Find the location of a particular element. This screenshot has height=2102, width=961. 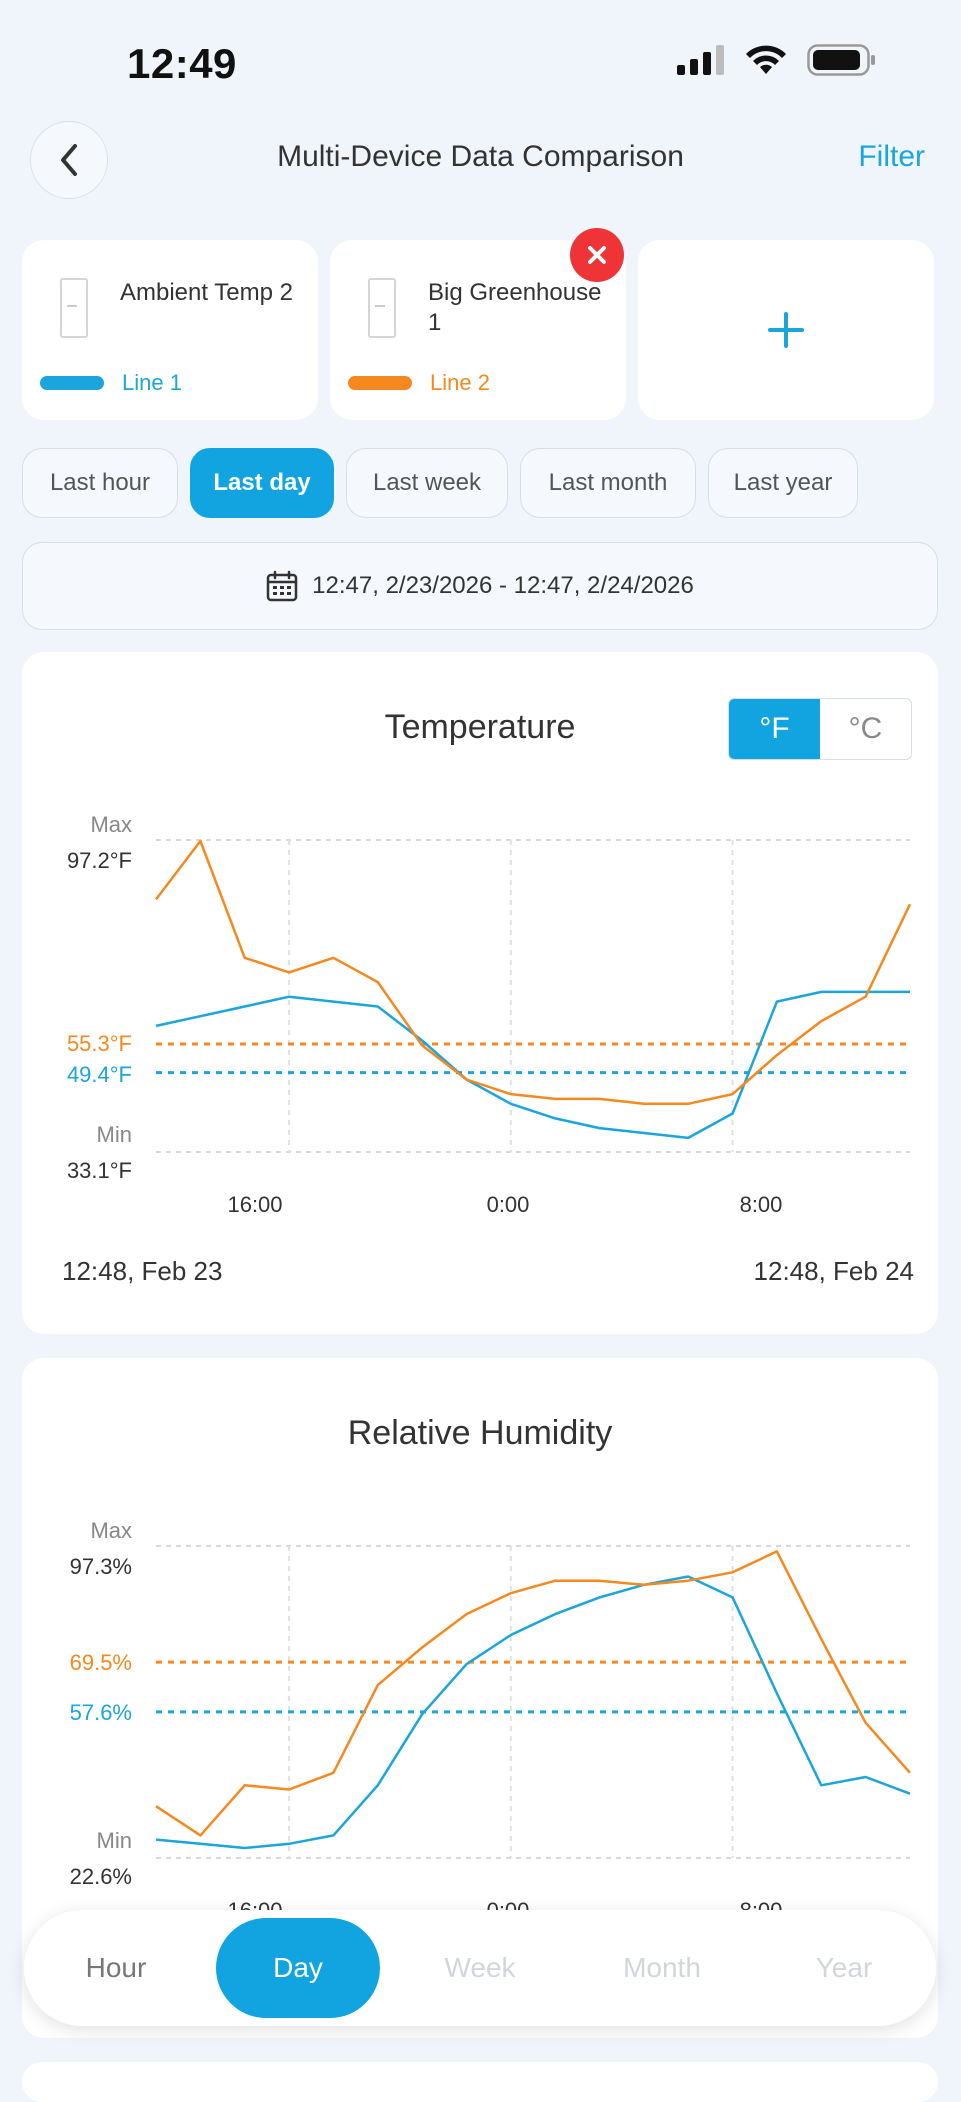

chart-title: Temperature is located at coordinates (480, 727).